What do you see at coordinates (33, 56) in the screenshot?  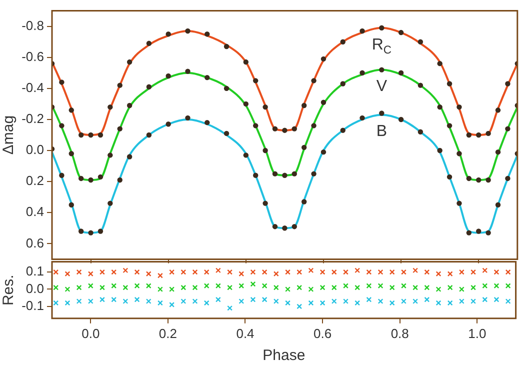 I see `y-tick-label: -0.6` at bounding box center [33, 56].